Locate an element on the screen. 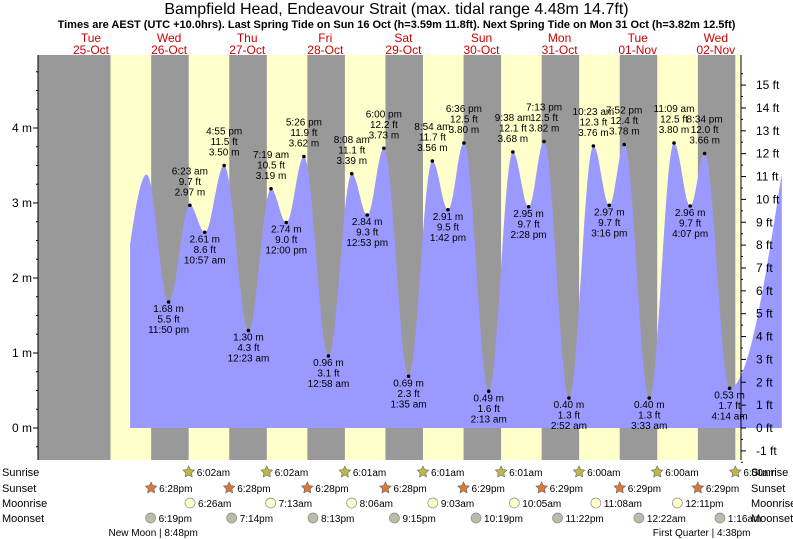 The height and width of the screenshot is (539, 793). day-of-week-label: Sat is located at coordinates (403, 38).